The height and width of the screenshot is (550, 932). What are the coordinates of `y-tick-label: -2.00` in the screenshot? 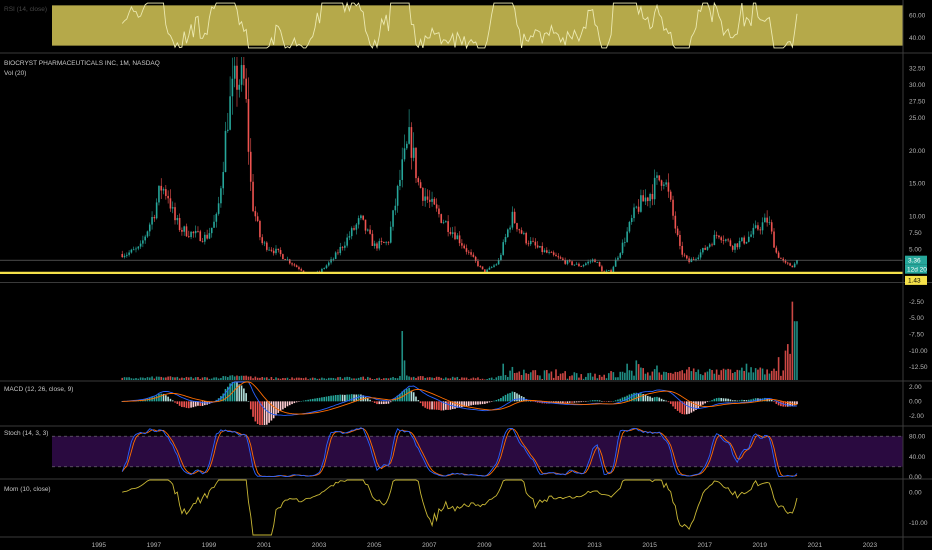 It's located at (916, 416).